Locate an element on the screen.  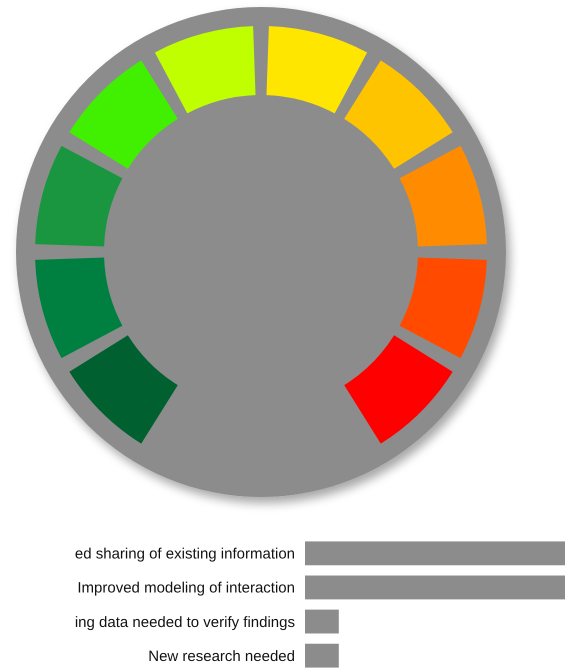
y-tick-label: New research needed is located at coordinates (221, 656).